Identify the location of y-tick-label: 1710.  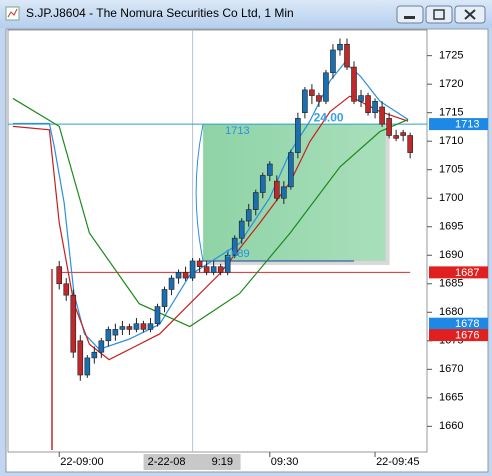
(451, 141).